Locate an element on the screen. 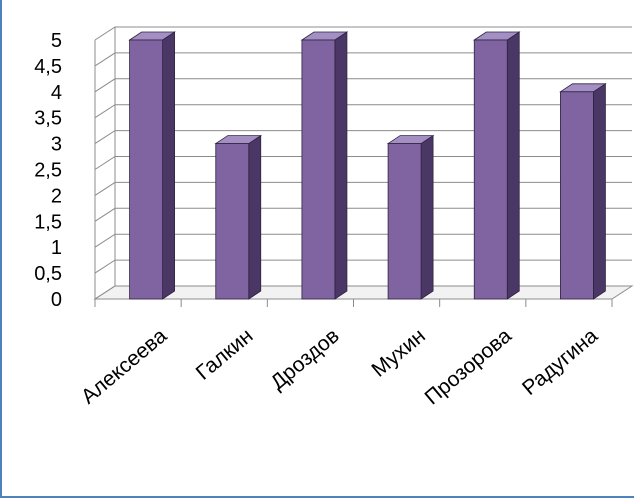 The height and width of the screenshot is (498, 634). x-category-label: Галкин is located at coordinates (225, 354).